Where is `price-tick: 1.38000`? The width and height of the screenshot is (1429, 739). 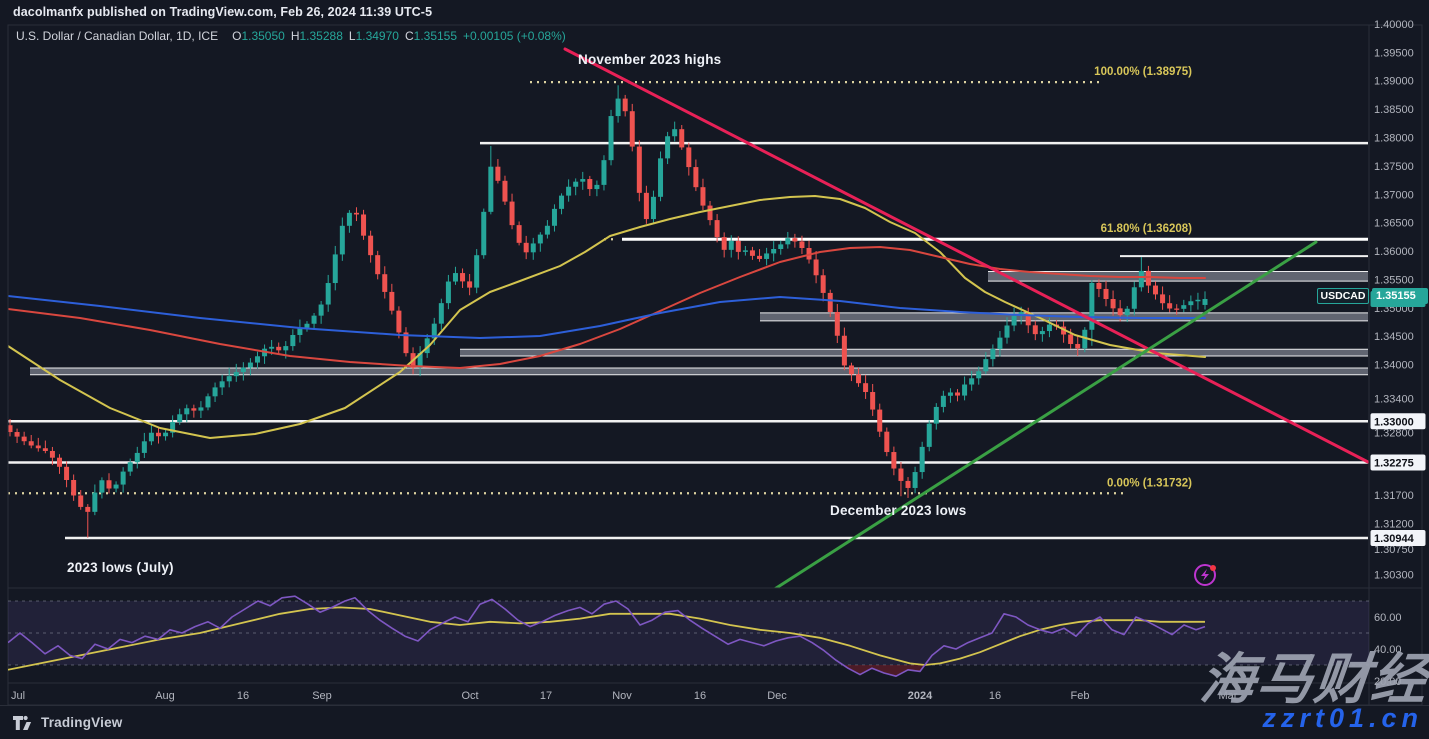
price-tick: 1.38000 is located at coordinates (1394, 139).